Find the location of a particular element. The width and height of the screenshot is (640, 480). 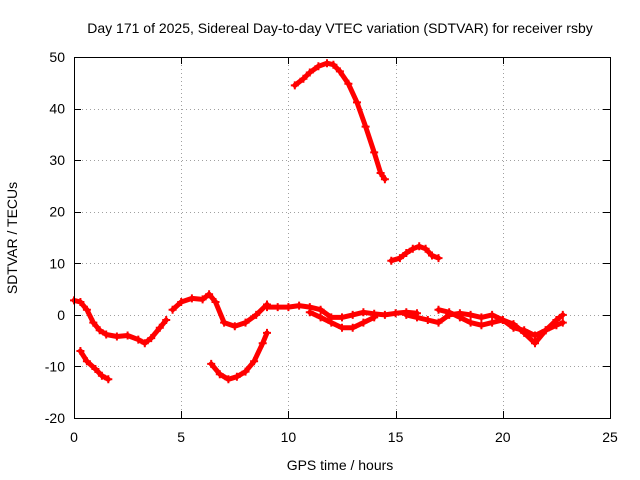

y-tick-label: 0 is located at coordinates (61, 315).